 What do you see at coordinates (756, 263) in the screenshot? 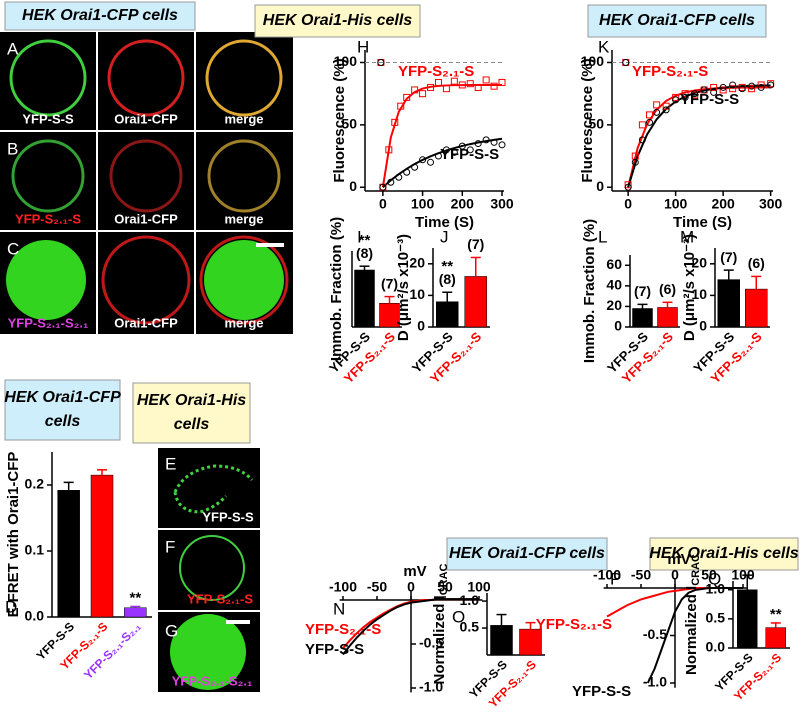
I see `n-label: (6)` at bounding box center [756, 263].